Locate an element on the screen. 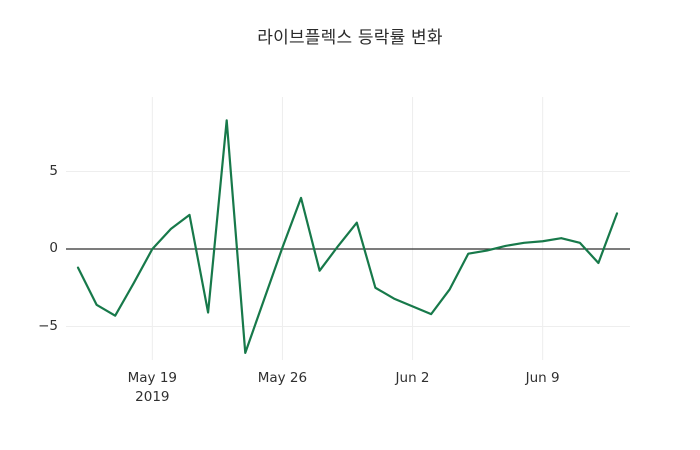 This screenshot has height=450, width=700. x-axis-tick-label-secondary: 2019 is located at coordinates (152, 397).